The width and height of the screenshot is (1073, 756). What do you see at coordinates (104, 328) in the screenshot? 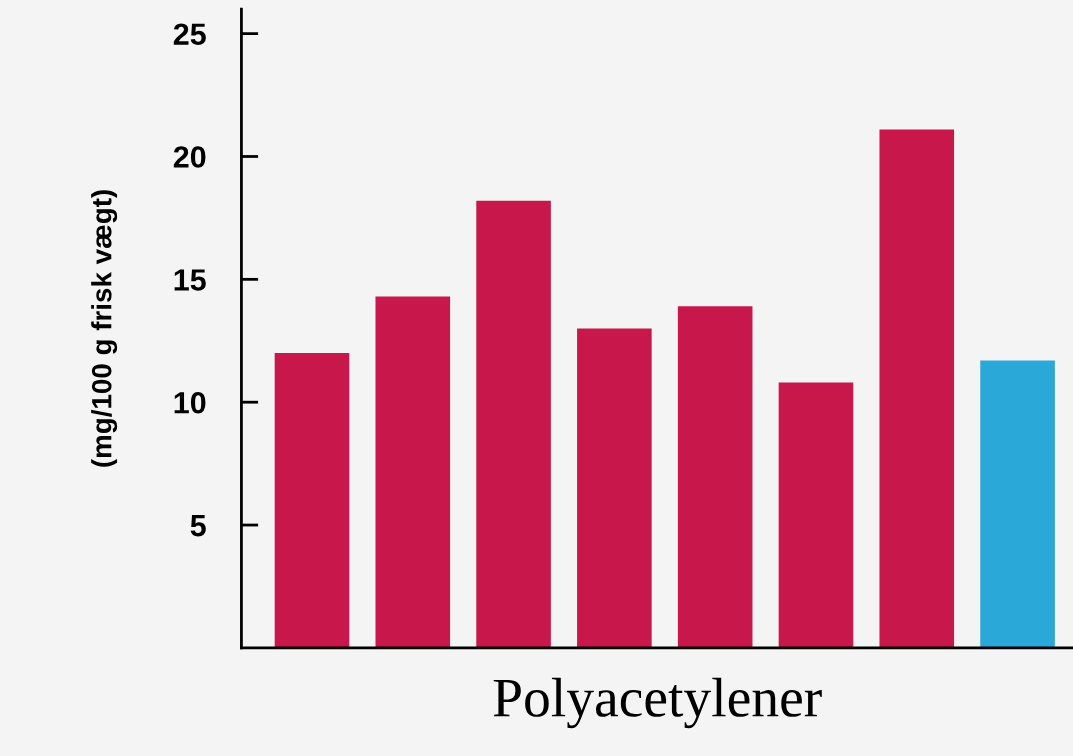
I see `y-axis-title: (mg/100 g frisk vægt)` at bounding box center [104, 328].